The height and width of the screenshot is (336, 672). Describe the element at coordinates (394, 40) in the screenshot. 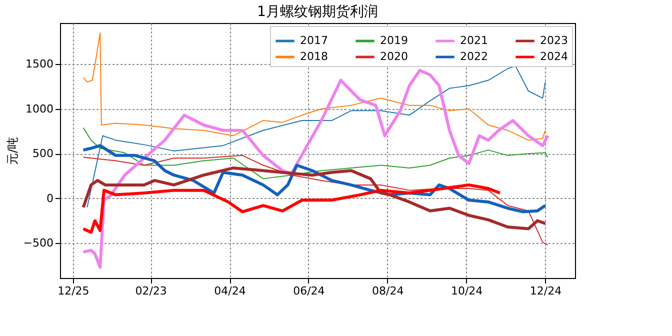

I see `legend-label: 2019` at that location.